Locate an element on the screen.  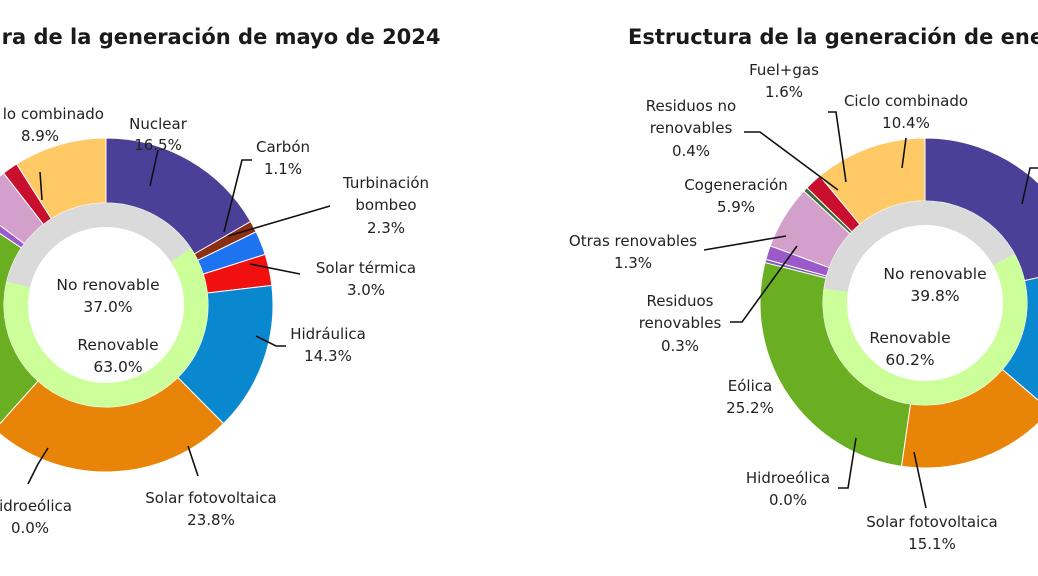
chart-2-value-hidroeolica: 0.0% is located at coordinates (788, 500).